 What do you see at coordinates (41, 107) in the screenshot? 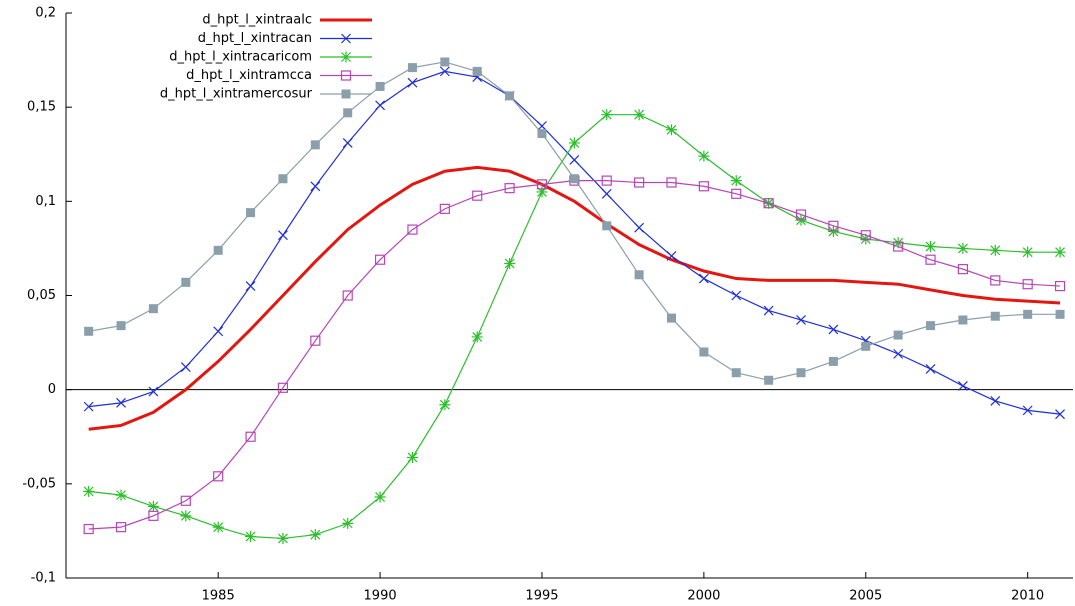
I see `y-tick-label: 0,15` at bounding box center [41, 107].